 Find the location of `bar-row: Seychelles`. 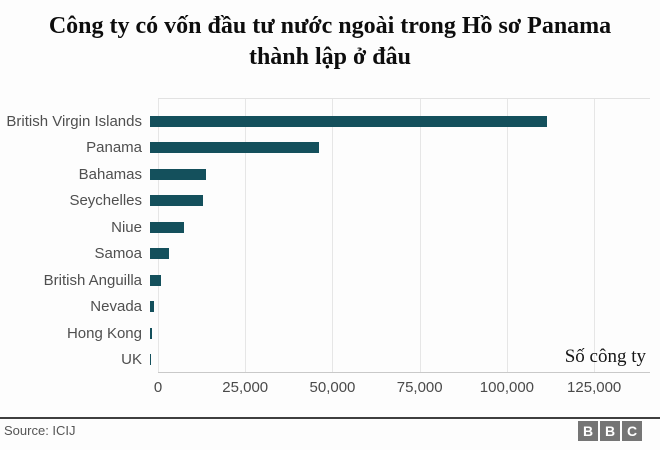

bar-row: Seychelles is located at coordinates (330, 201).